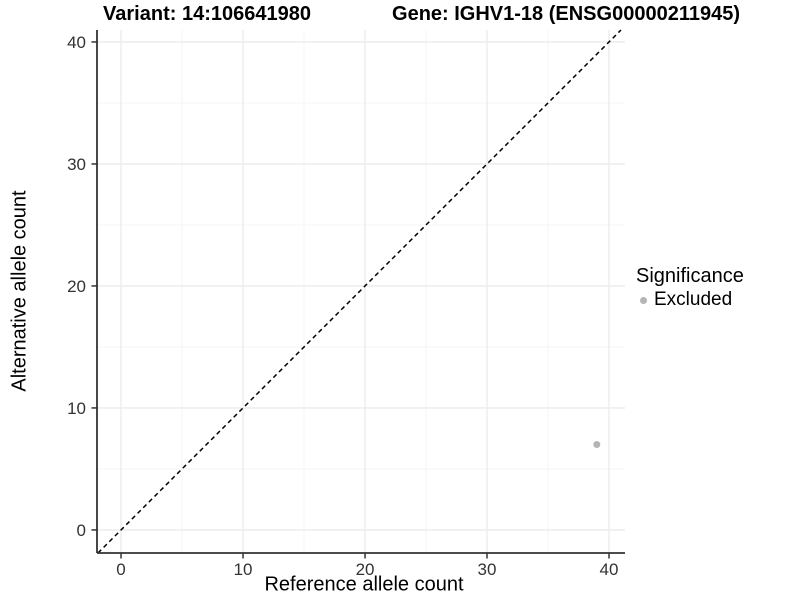  I want to click on x-axis-label: Reference allele count, so click(364, 584).